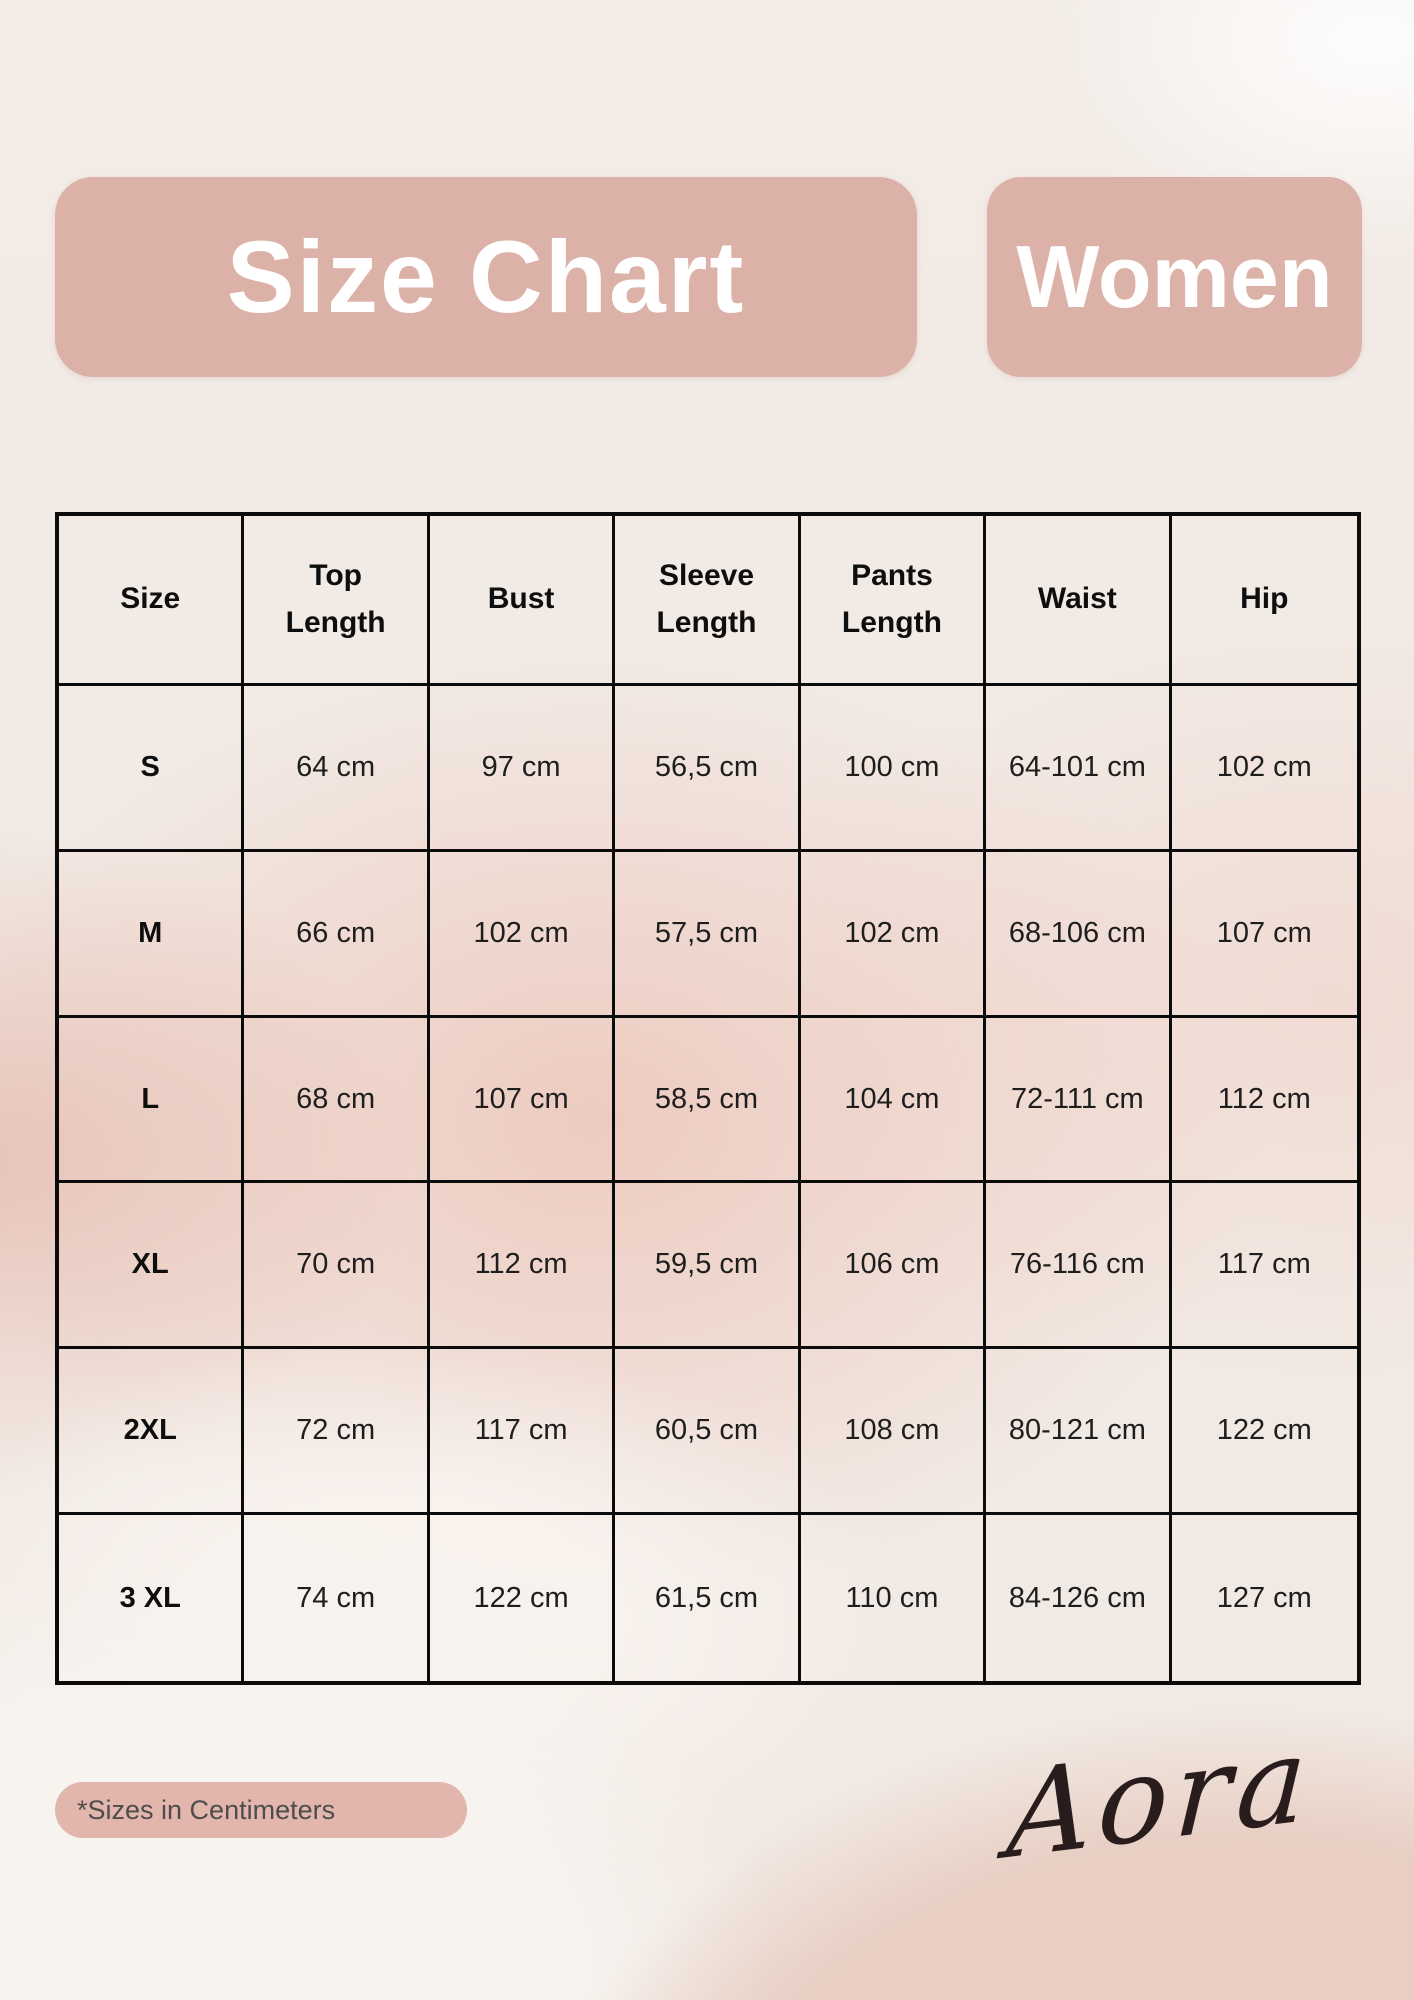  I want to click on table-cell: 61,5 cm, so click(708, 1598).